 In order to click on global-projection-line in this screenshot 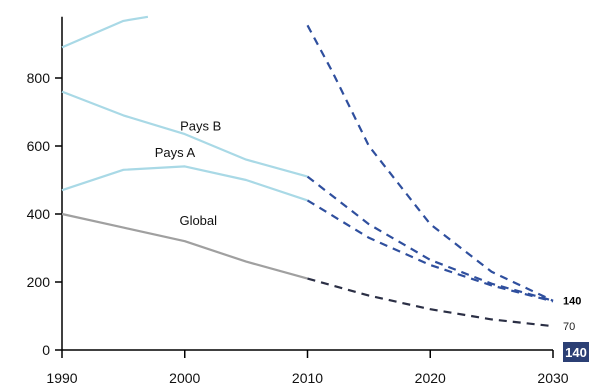, I will do `click(430, 302)`.